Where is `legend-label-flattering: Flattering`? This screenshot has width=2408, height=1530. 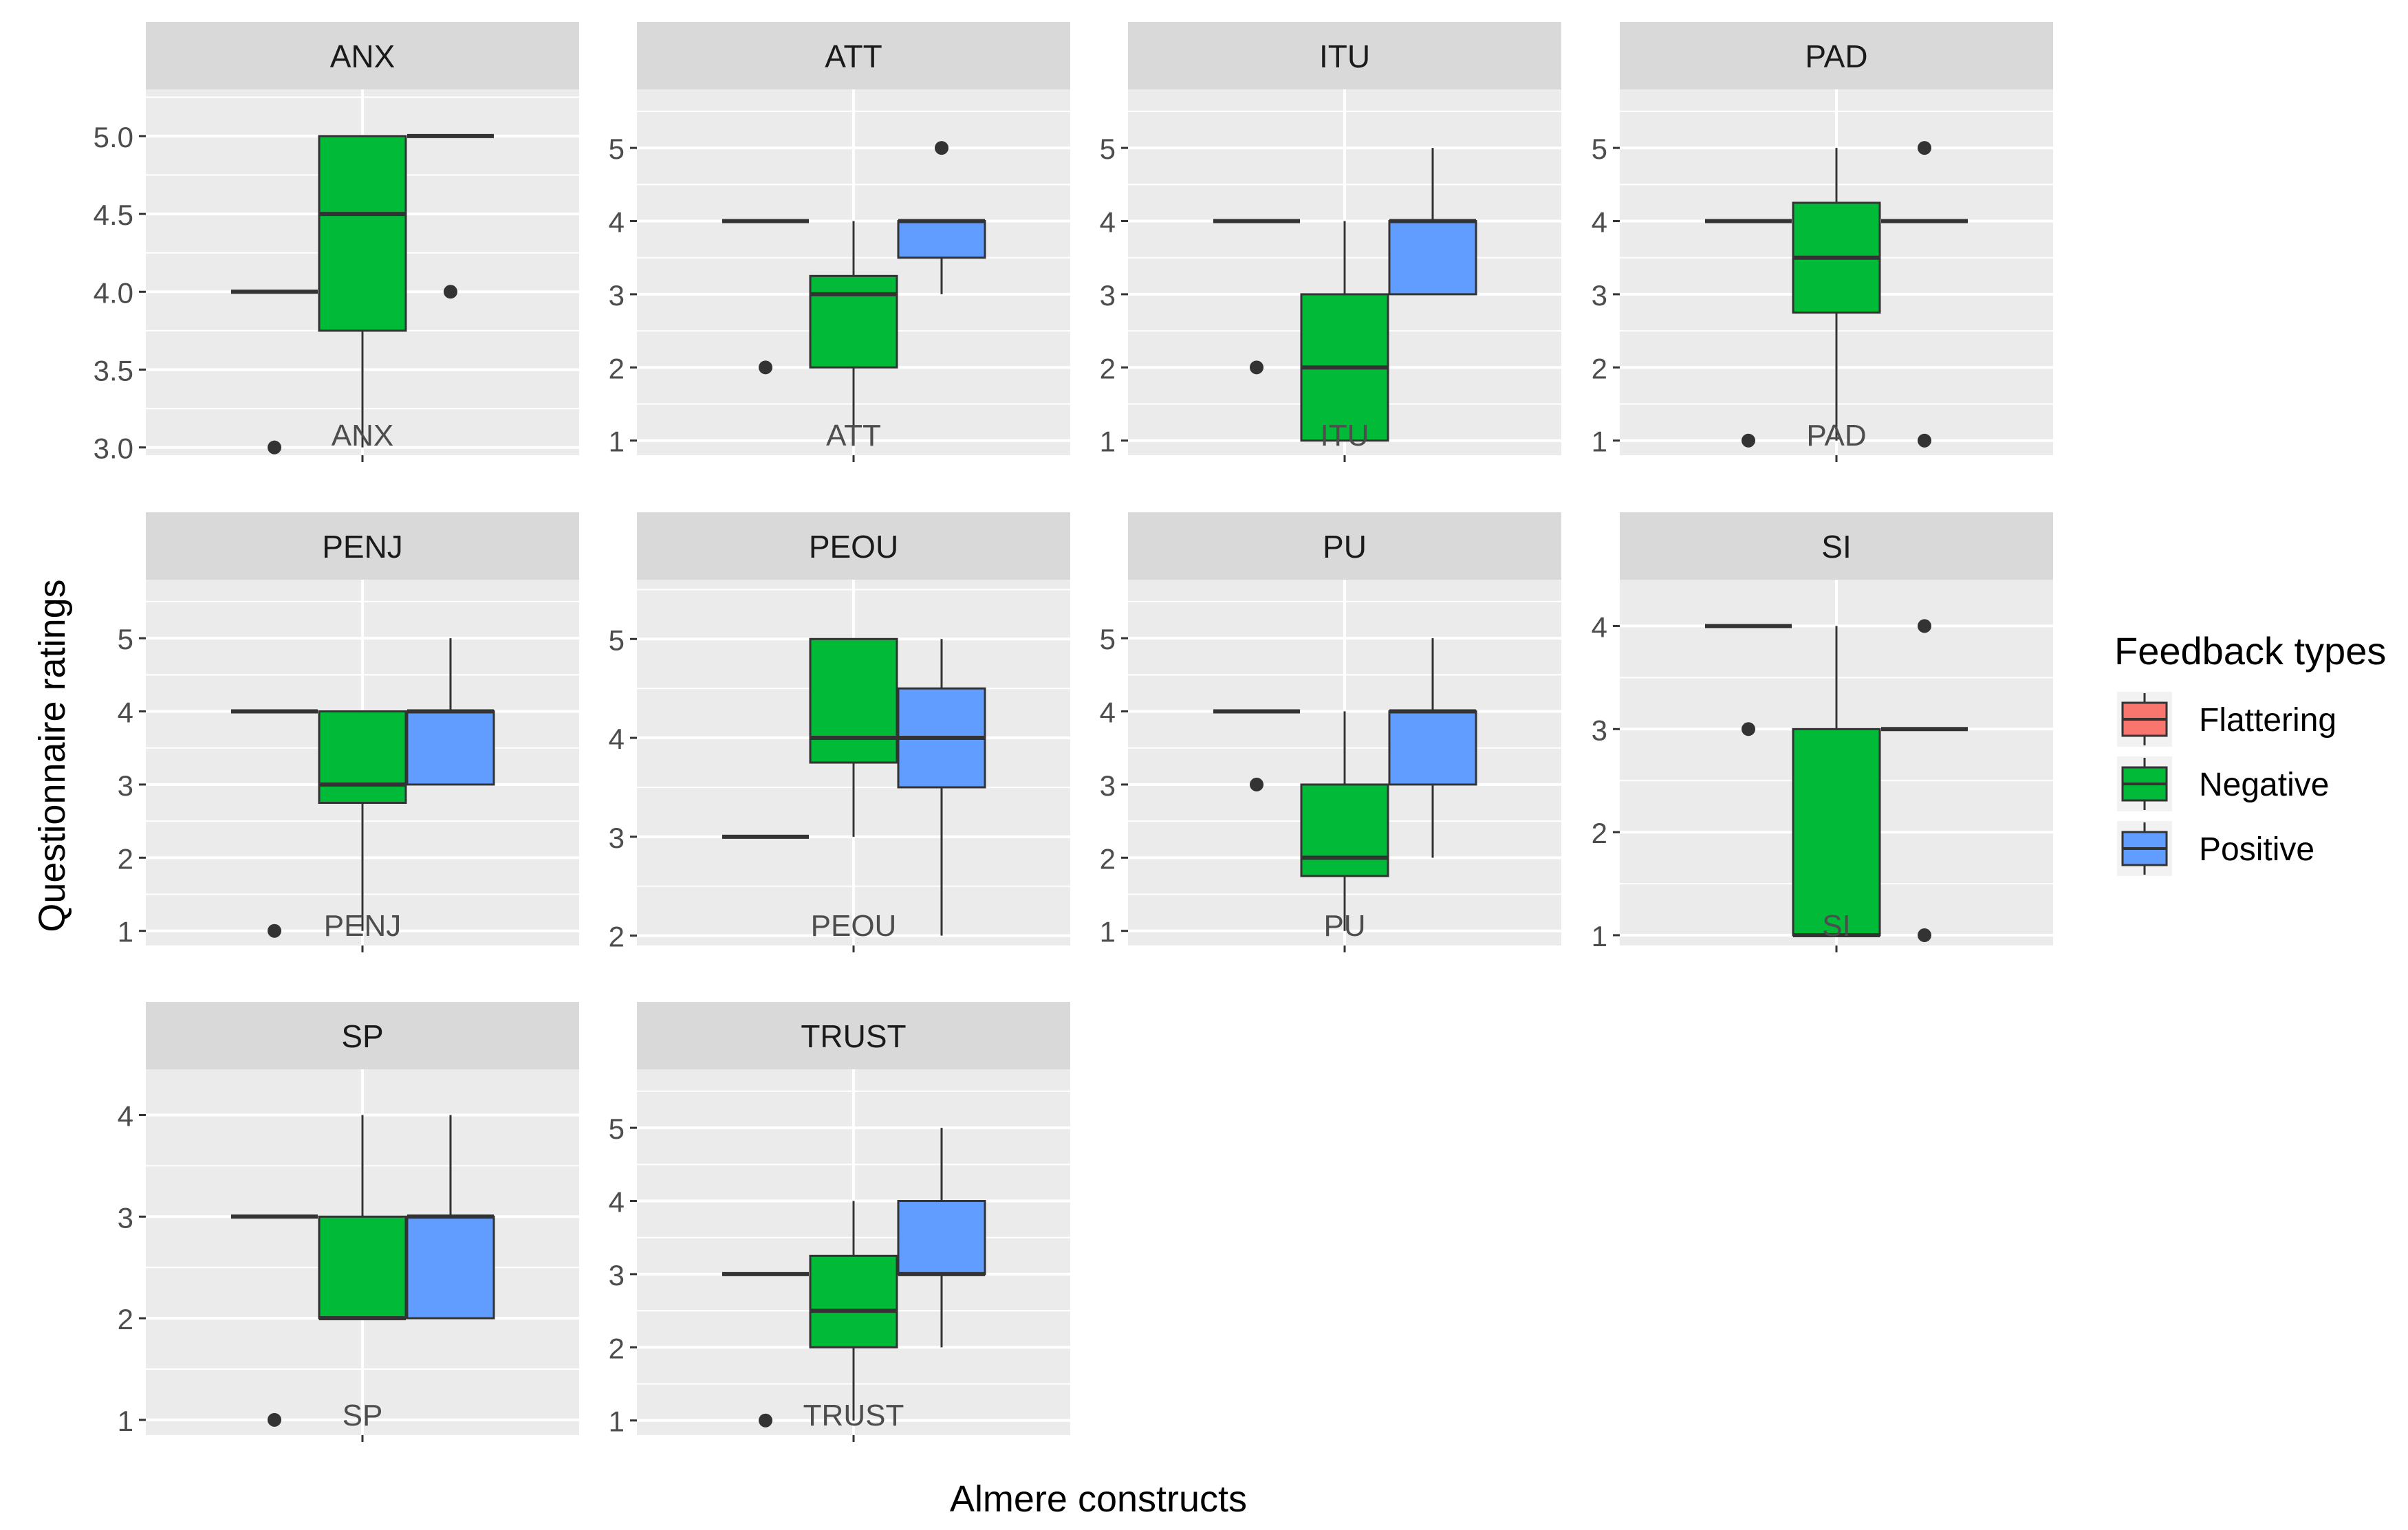
legend-label-flattering: Flattering is located at coordinates (2267, 720).